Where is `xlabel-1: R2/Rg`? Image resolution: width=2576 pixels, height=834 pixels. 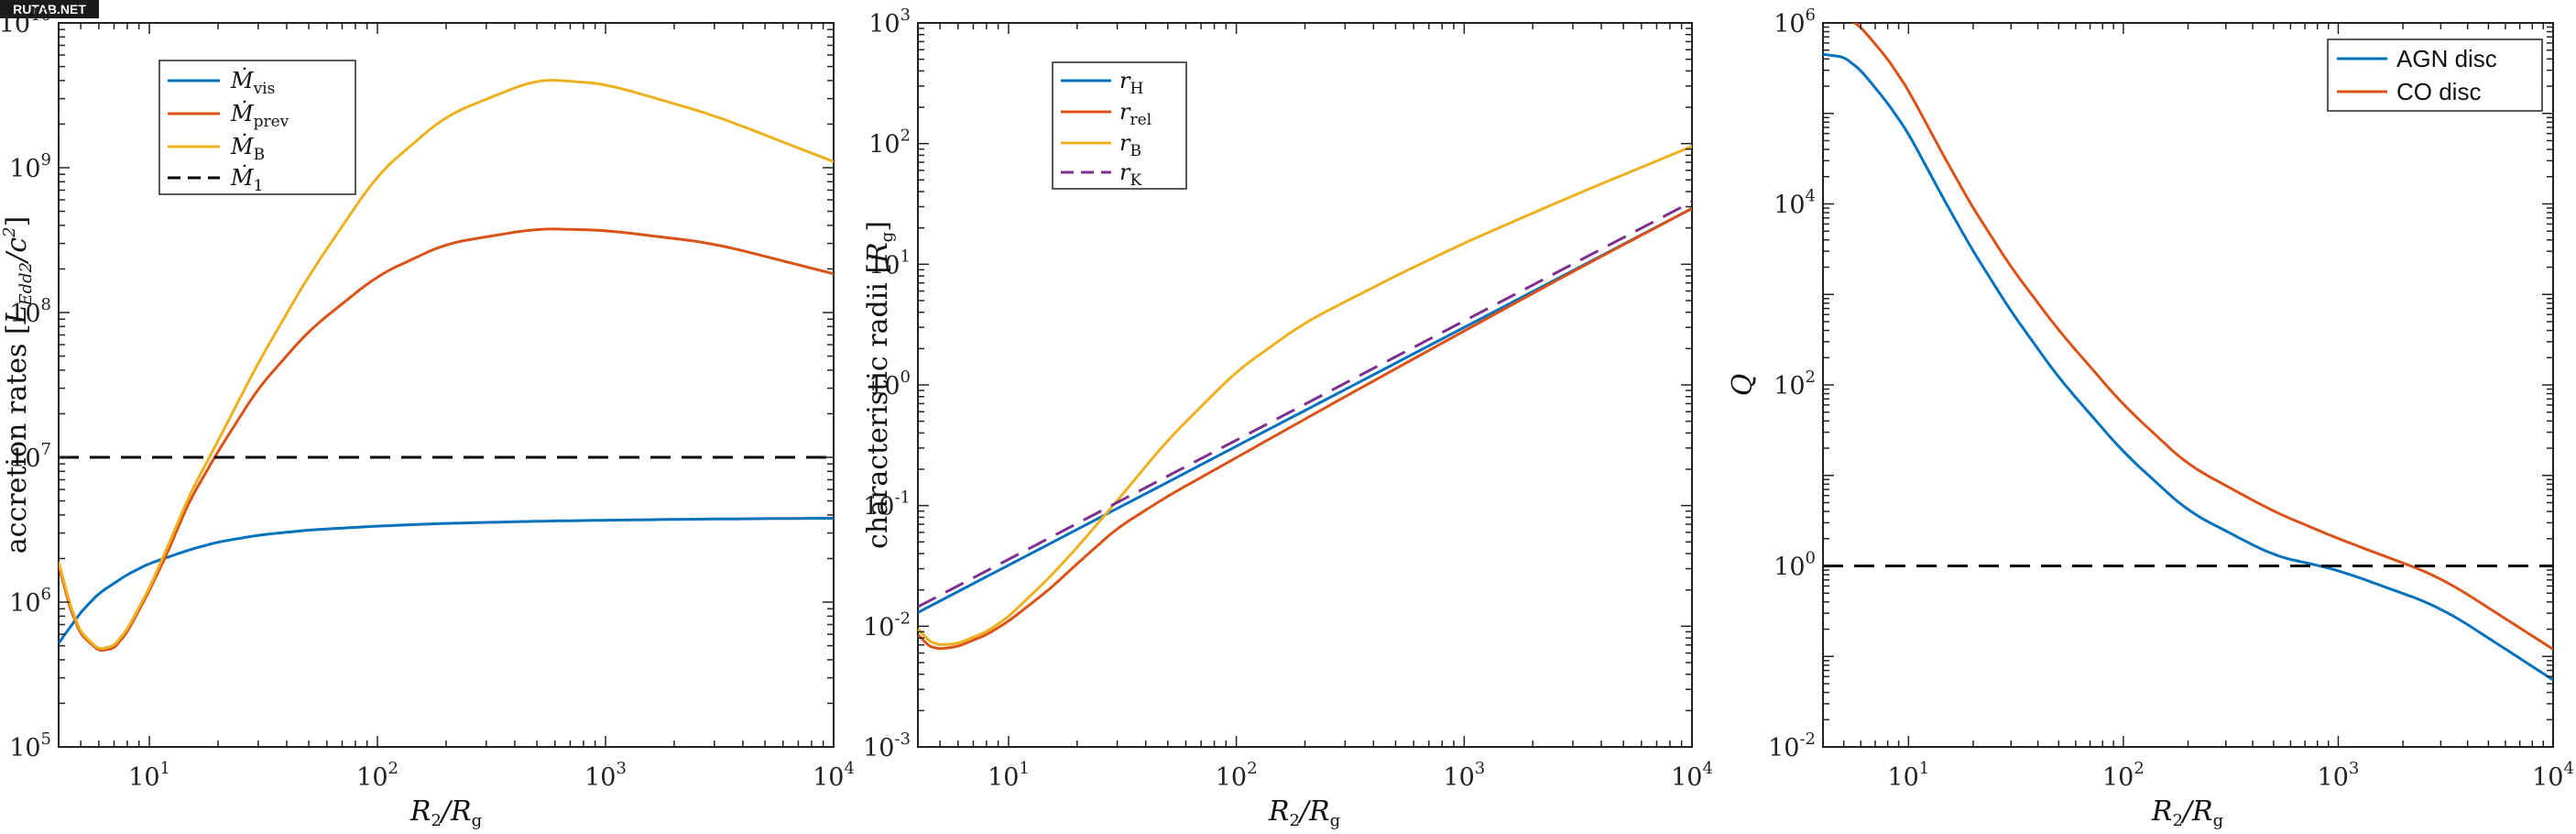 xlabel-1: R2/Rg is located at coordinates (446, 813).